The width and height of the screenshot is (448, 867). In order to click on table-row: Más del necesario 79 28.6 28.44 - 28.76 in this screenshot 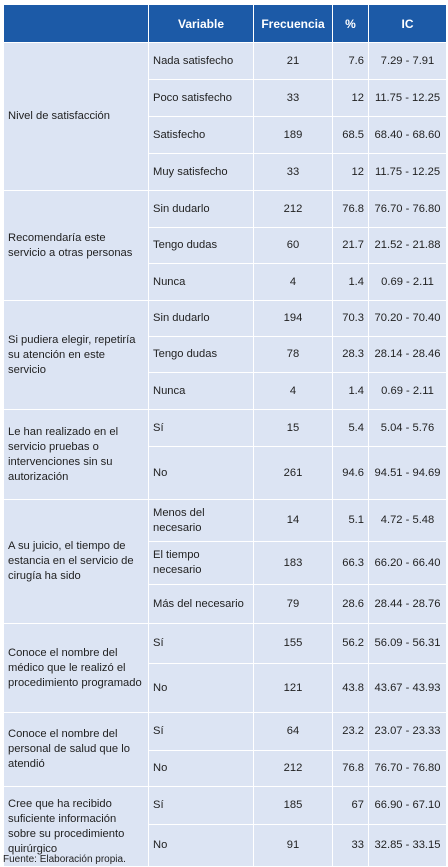, I will do `click(225, 604)`.